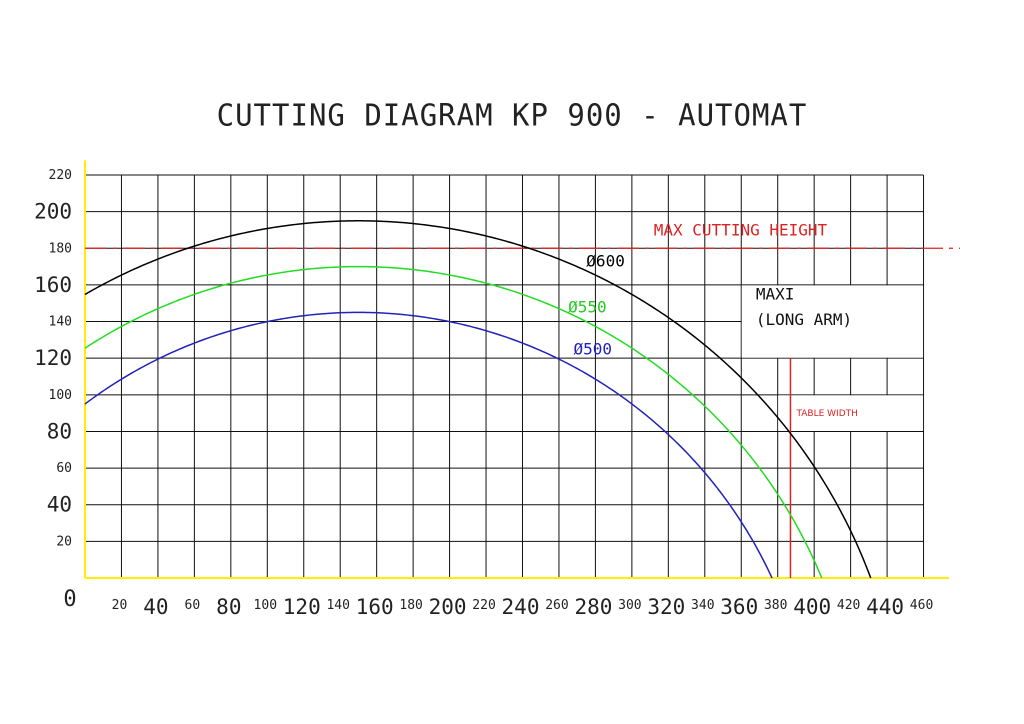 The width and height of the screenshot is (1024, 724). I want to click on x-tick-label: 460, so click(921, 605).